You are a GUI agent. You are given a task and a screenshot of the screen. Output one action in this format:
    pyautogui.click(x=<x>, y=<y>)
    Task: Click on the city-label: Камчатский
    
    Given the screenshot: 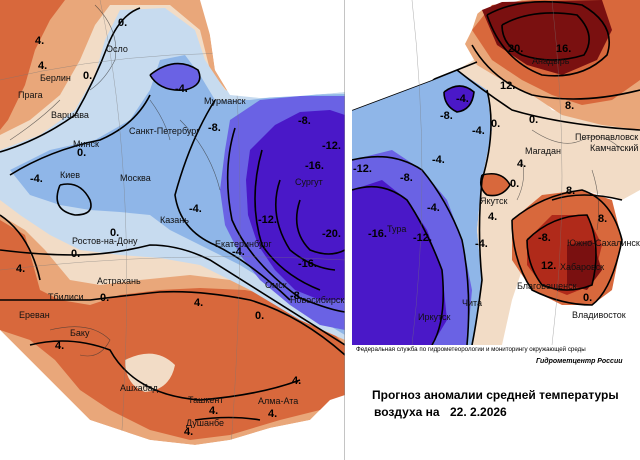 What is the action you would take?
    pyautogui.click(x=614, y=148)
    